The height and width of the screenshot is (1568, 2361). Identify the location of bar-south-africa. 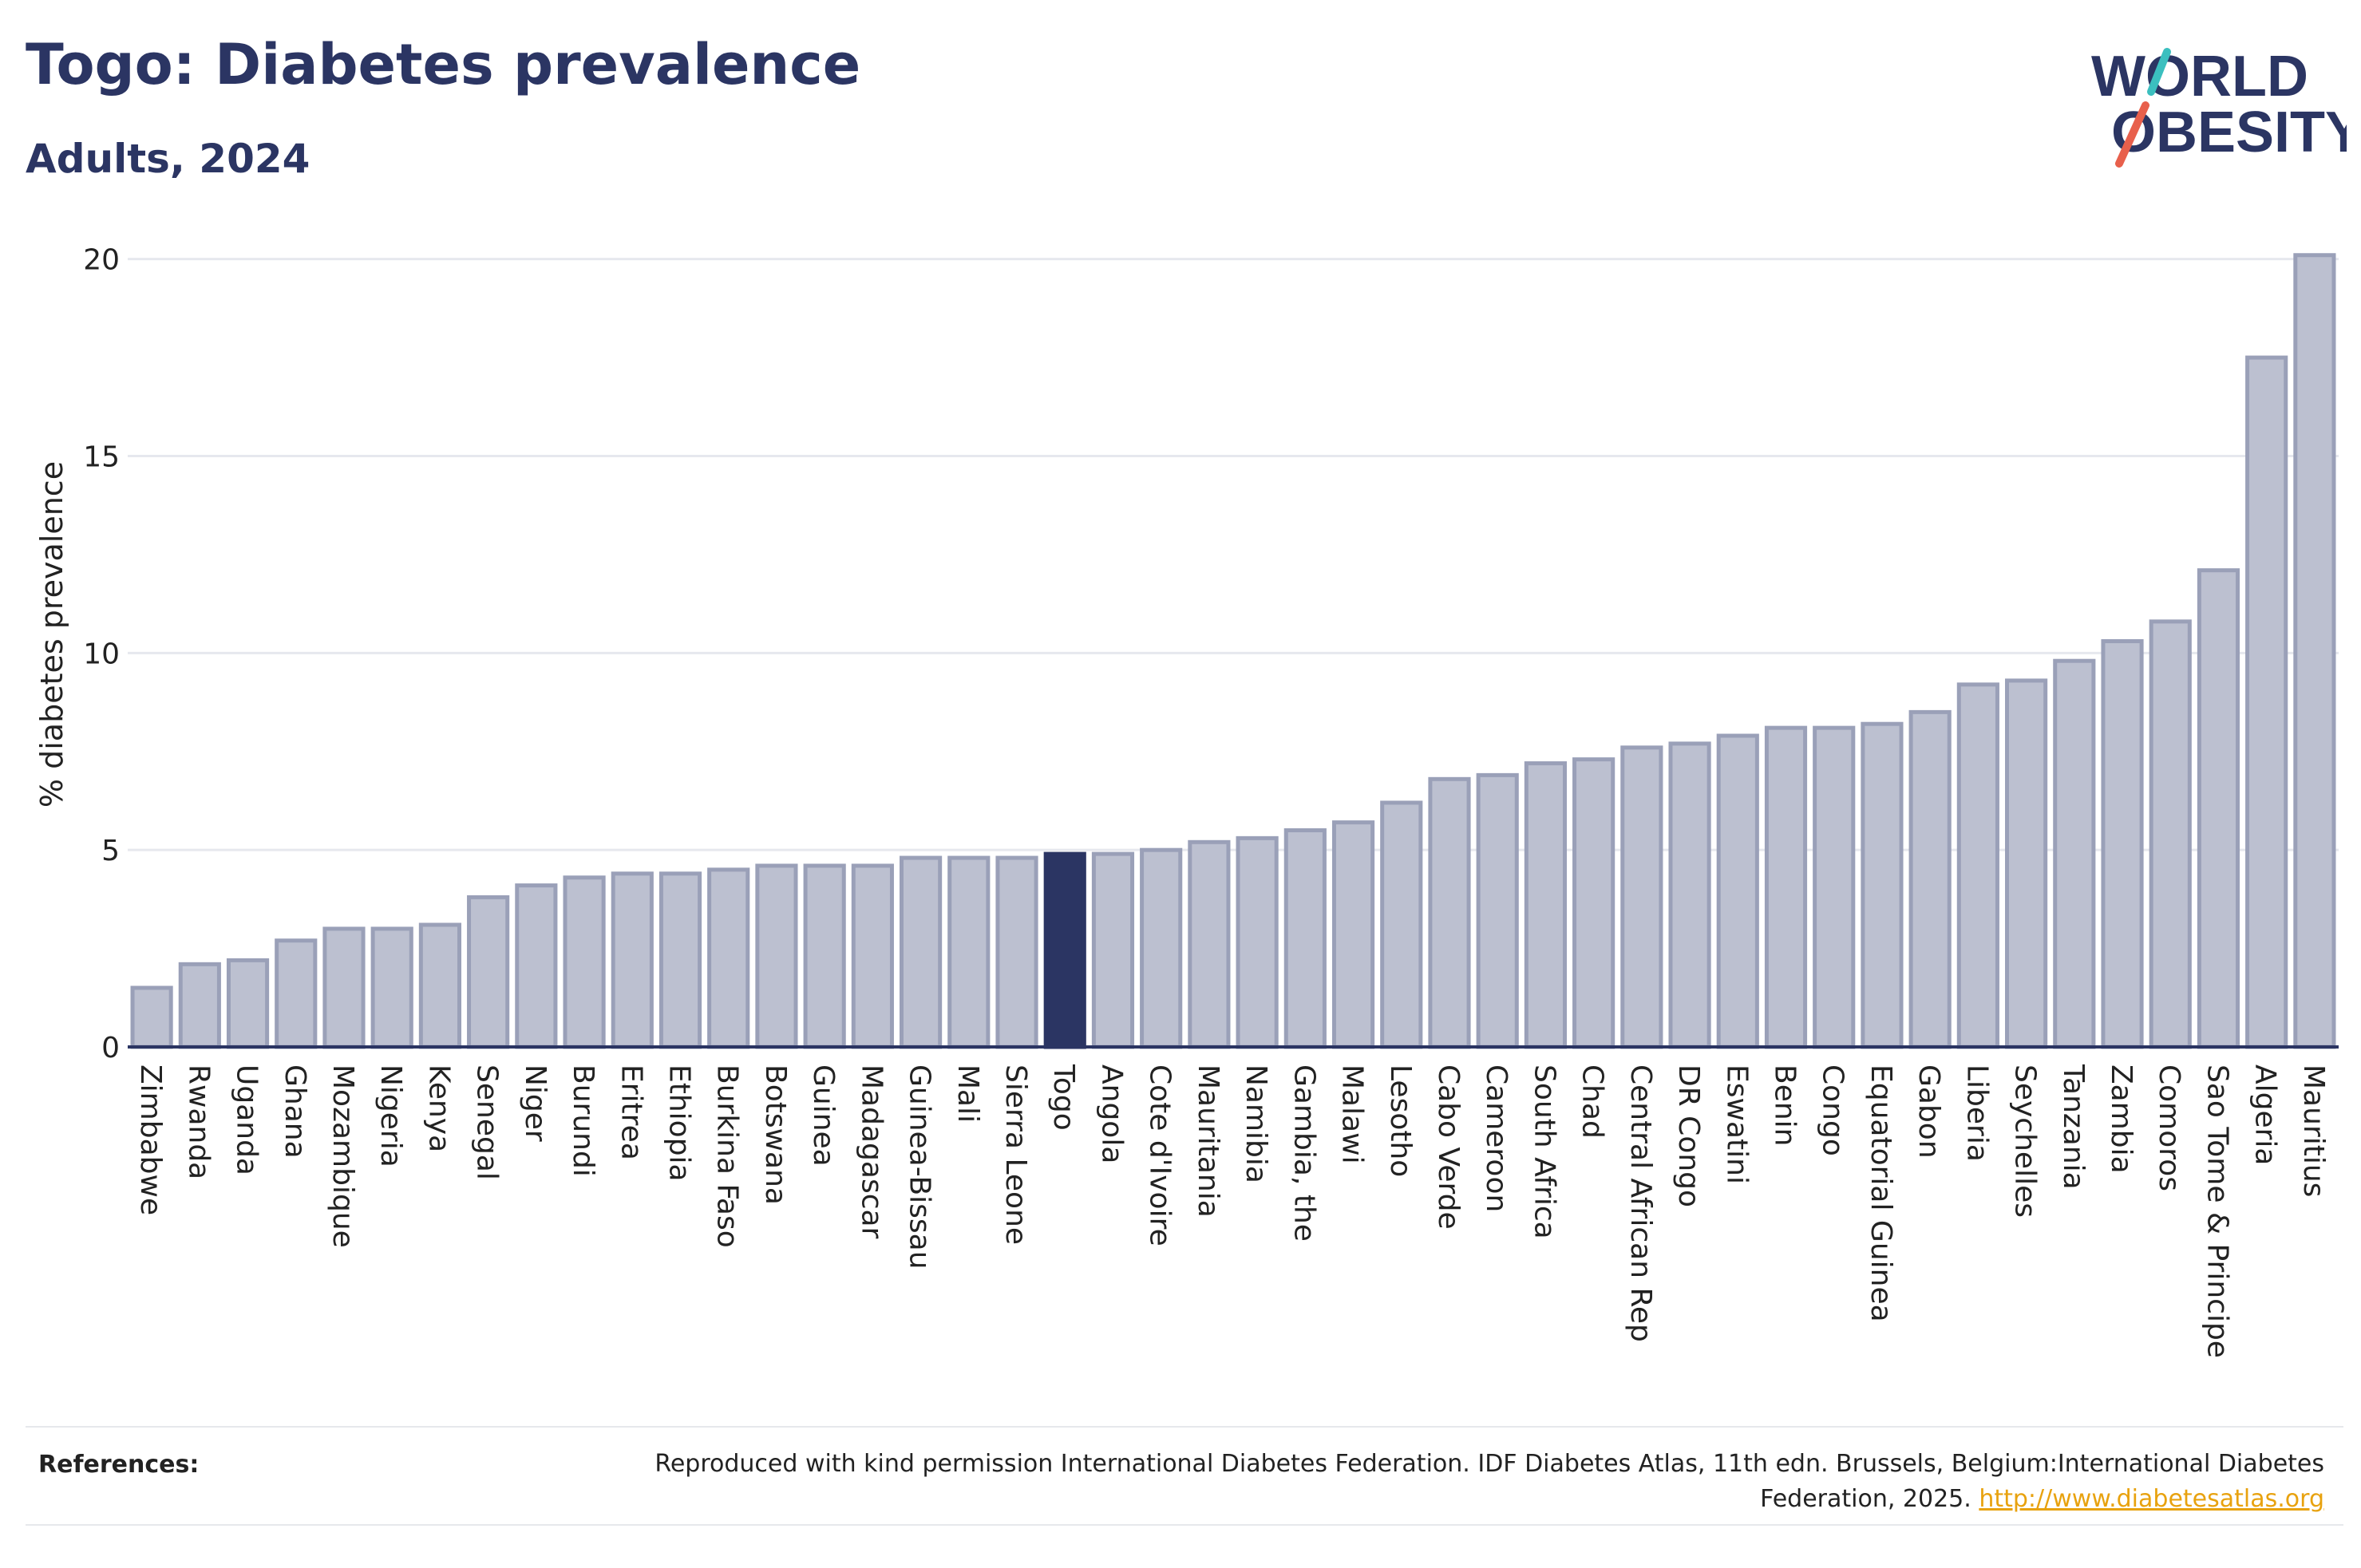
(1545, 905).